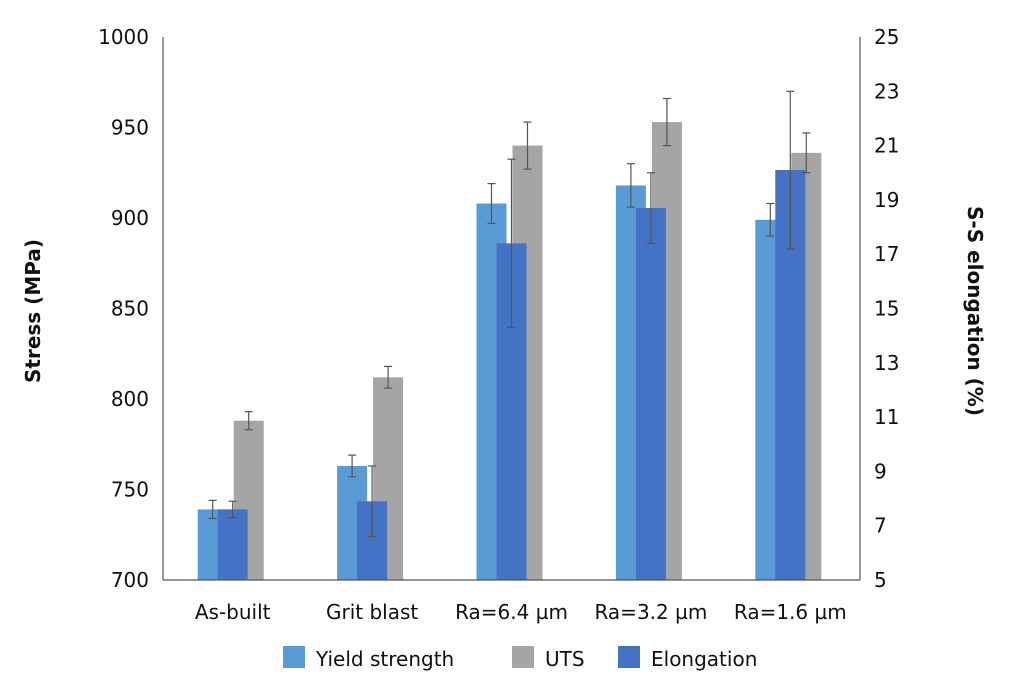 This screenshot has width=1024, height=695. I want to click on y-tick-label-left: 950, so click(130, 128).